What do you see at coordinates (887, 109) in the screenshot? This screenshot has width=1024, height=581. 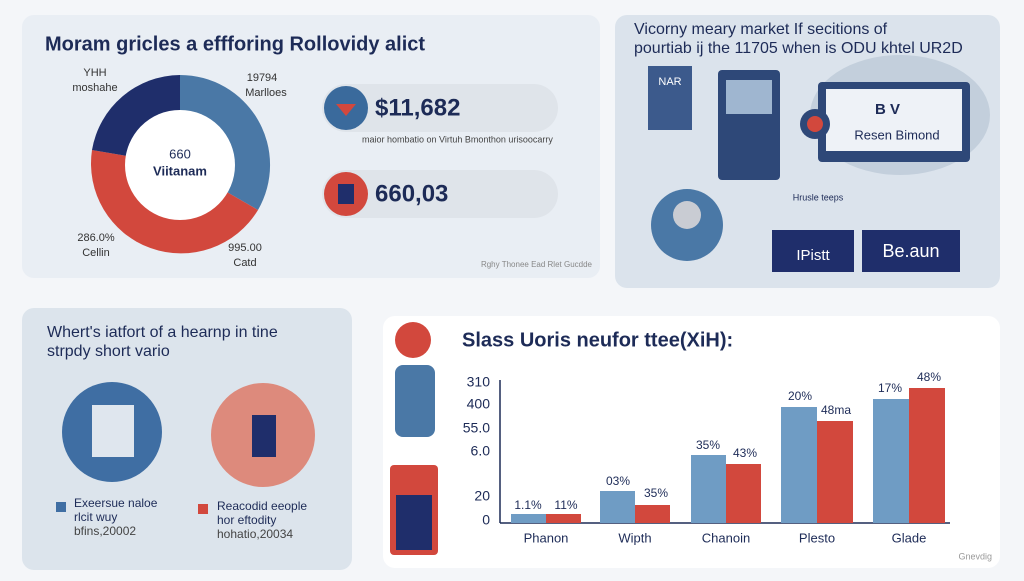 I see `screen-letters: B V` at bounding box center [887, 109].